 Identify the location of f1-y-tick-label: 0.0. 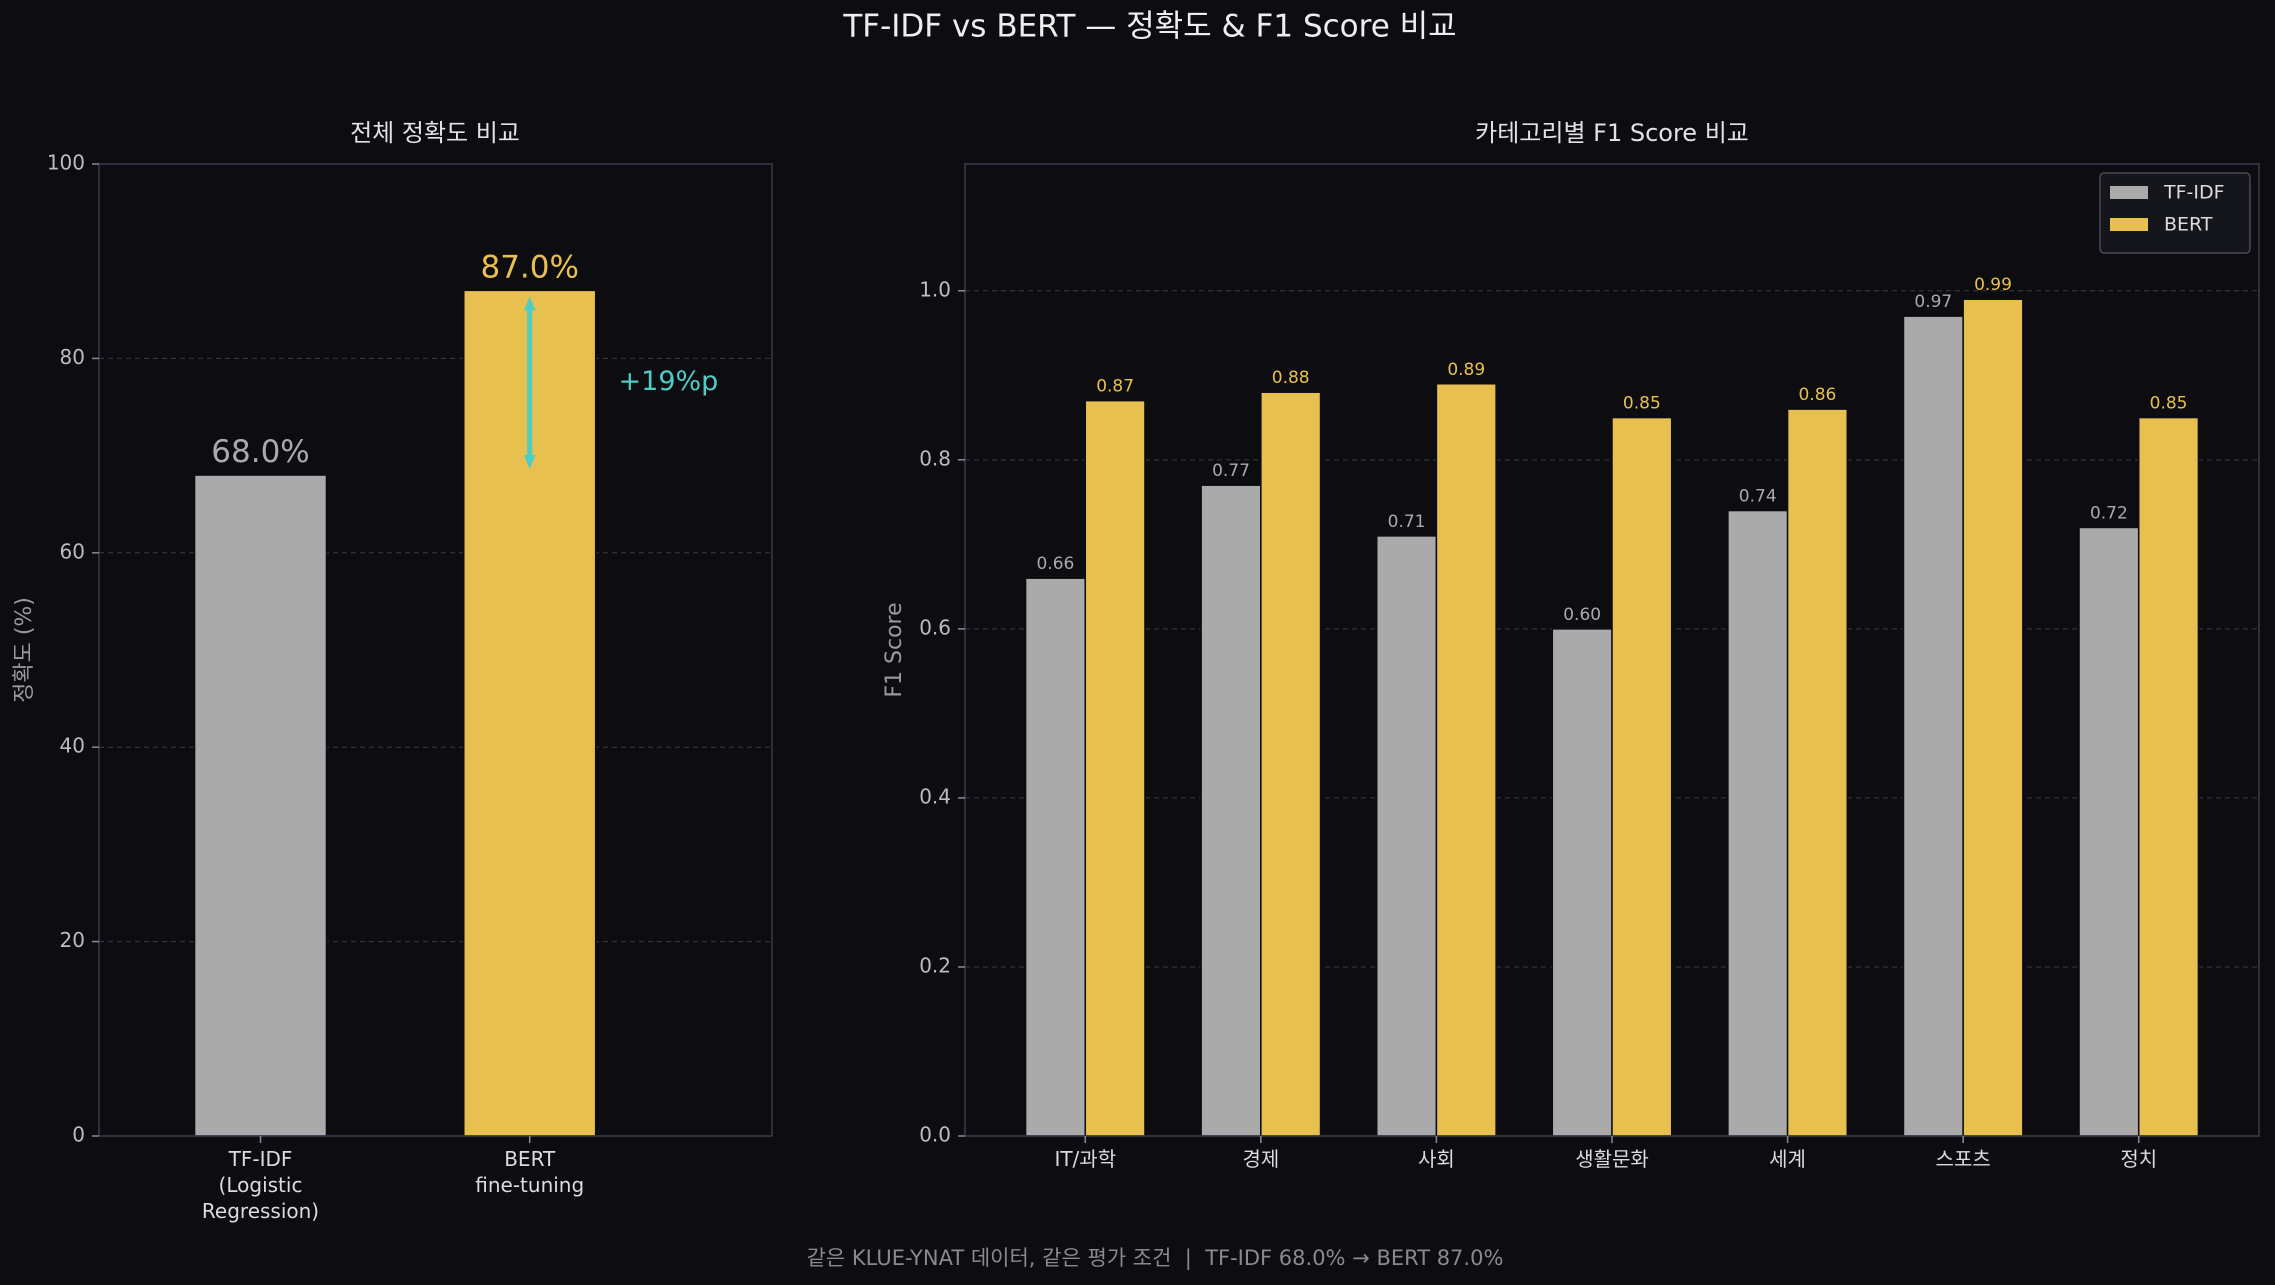
(935, 1135).